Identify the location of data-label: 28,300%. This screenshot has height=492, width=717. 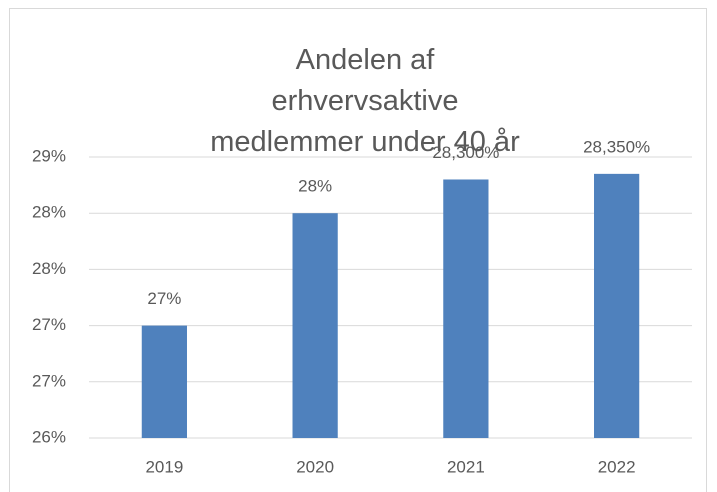
(465, 152).